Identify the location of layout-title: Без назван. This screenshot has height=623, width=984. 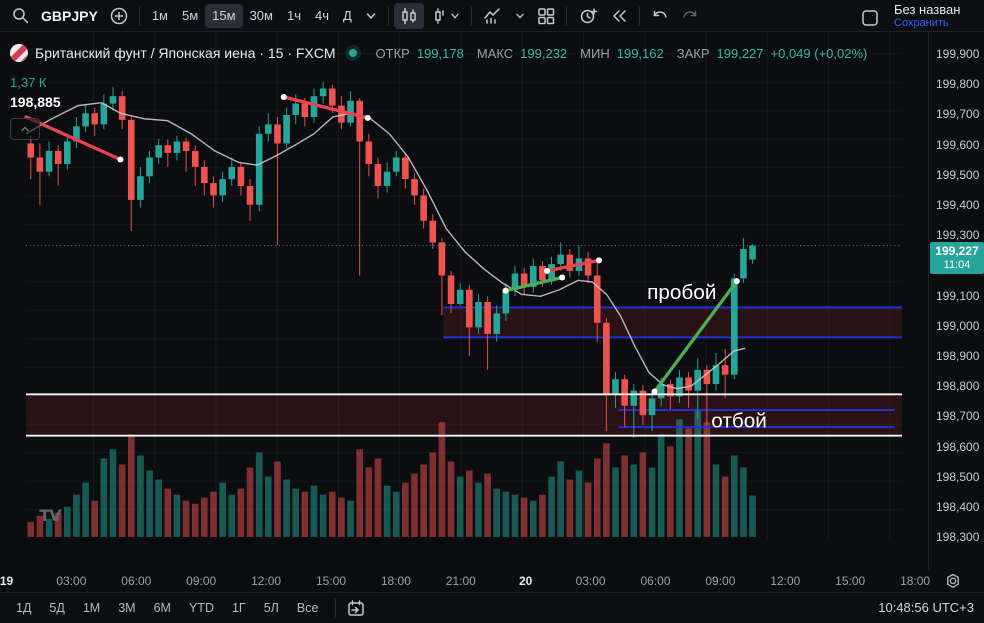
(927, 10).